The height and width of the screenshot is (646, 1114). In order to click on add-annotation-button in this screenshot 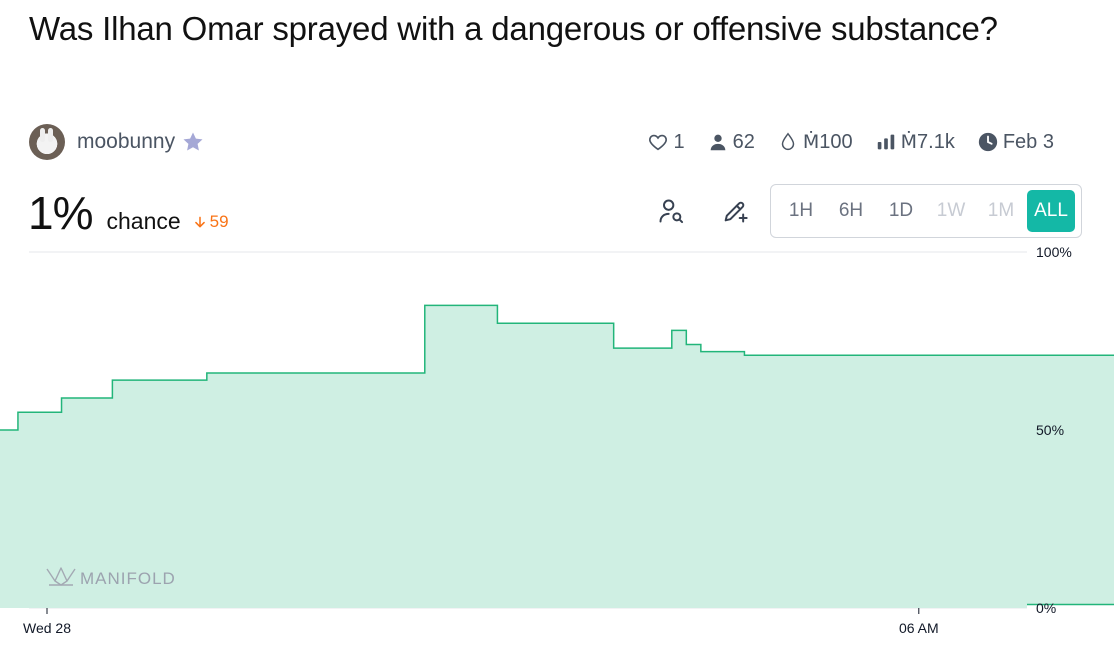, I will do `click(735, 211)`.